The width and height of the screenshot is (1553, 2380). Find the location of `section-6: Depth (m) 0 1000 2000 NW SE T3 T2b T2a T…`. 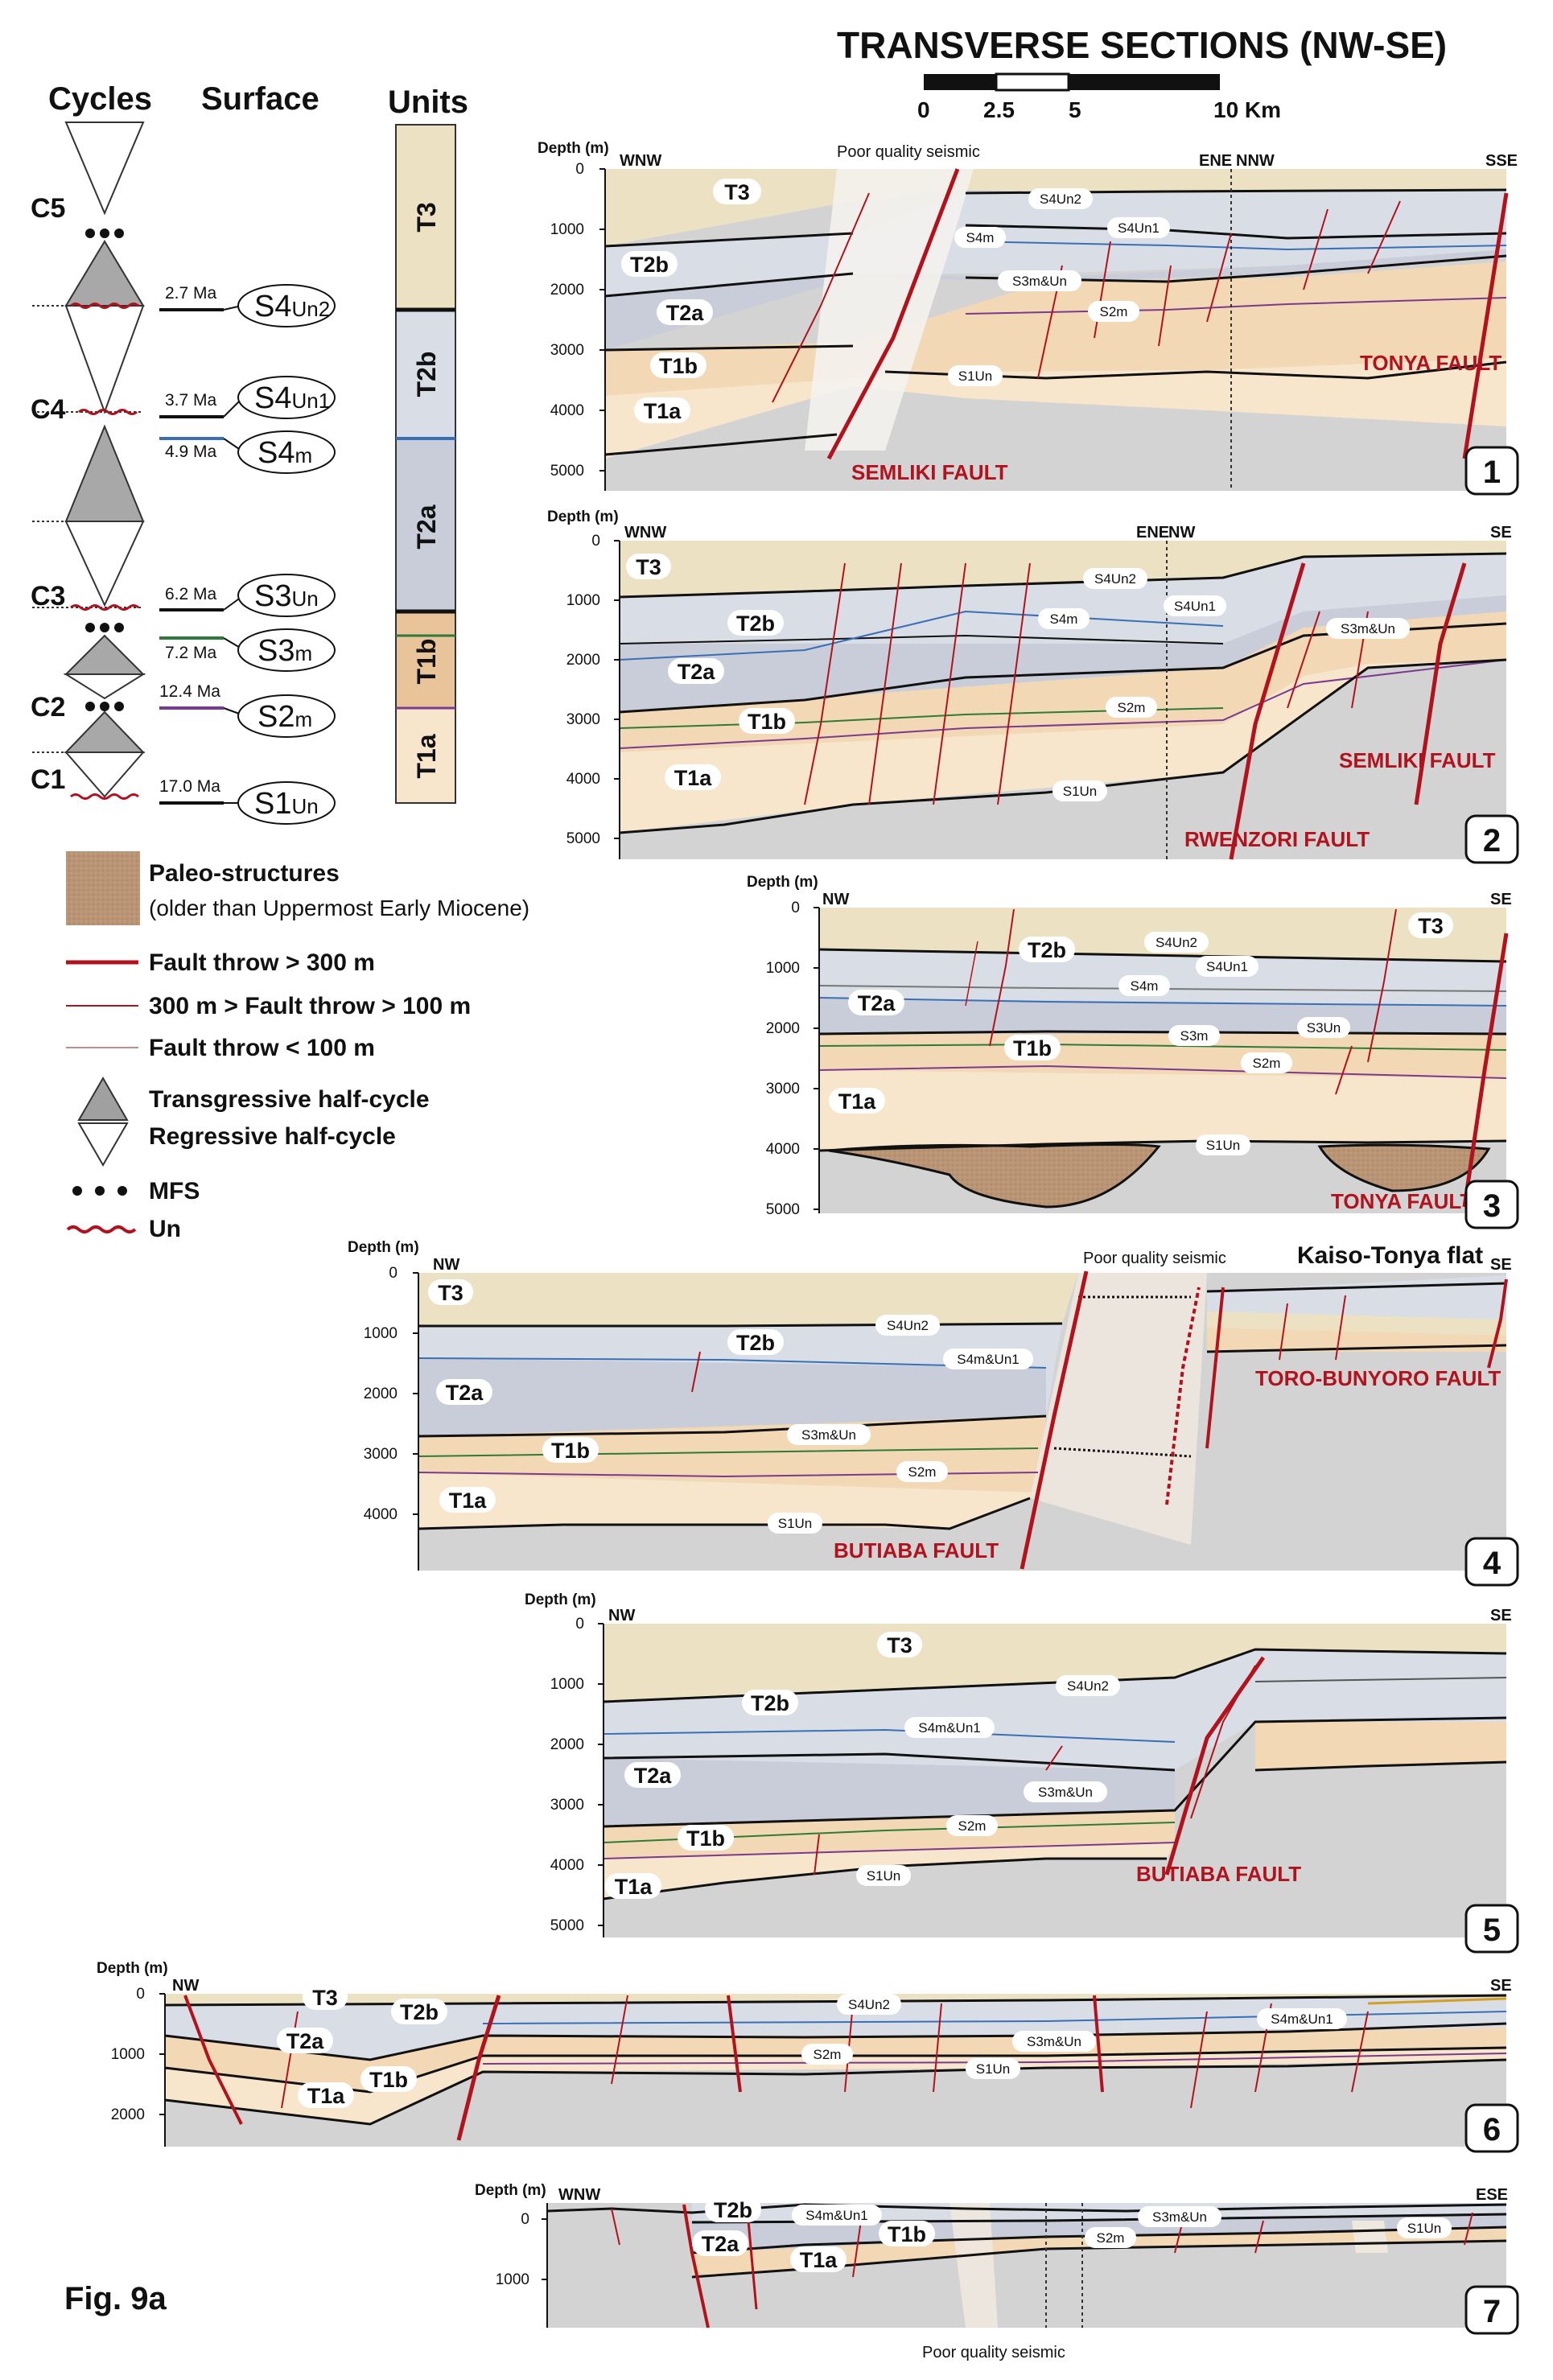

section-6: Depth (m) 0 1000 2000 NW SE T3 T2b T2a T… is located at coordinates (808, 2056).